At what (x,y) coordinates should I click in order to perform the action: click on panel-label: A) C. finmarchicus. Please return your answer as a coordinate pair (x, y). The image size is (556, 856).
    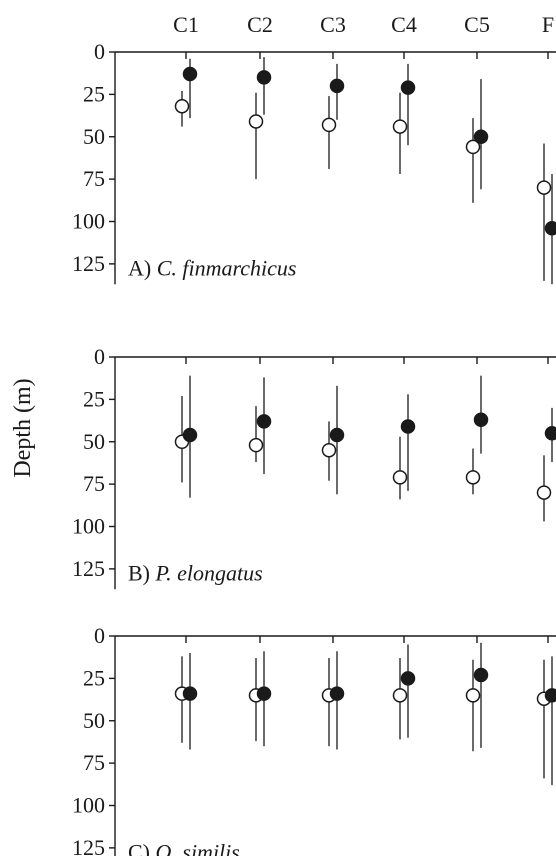
    Looking at the image, I should click on (212, 267).